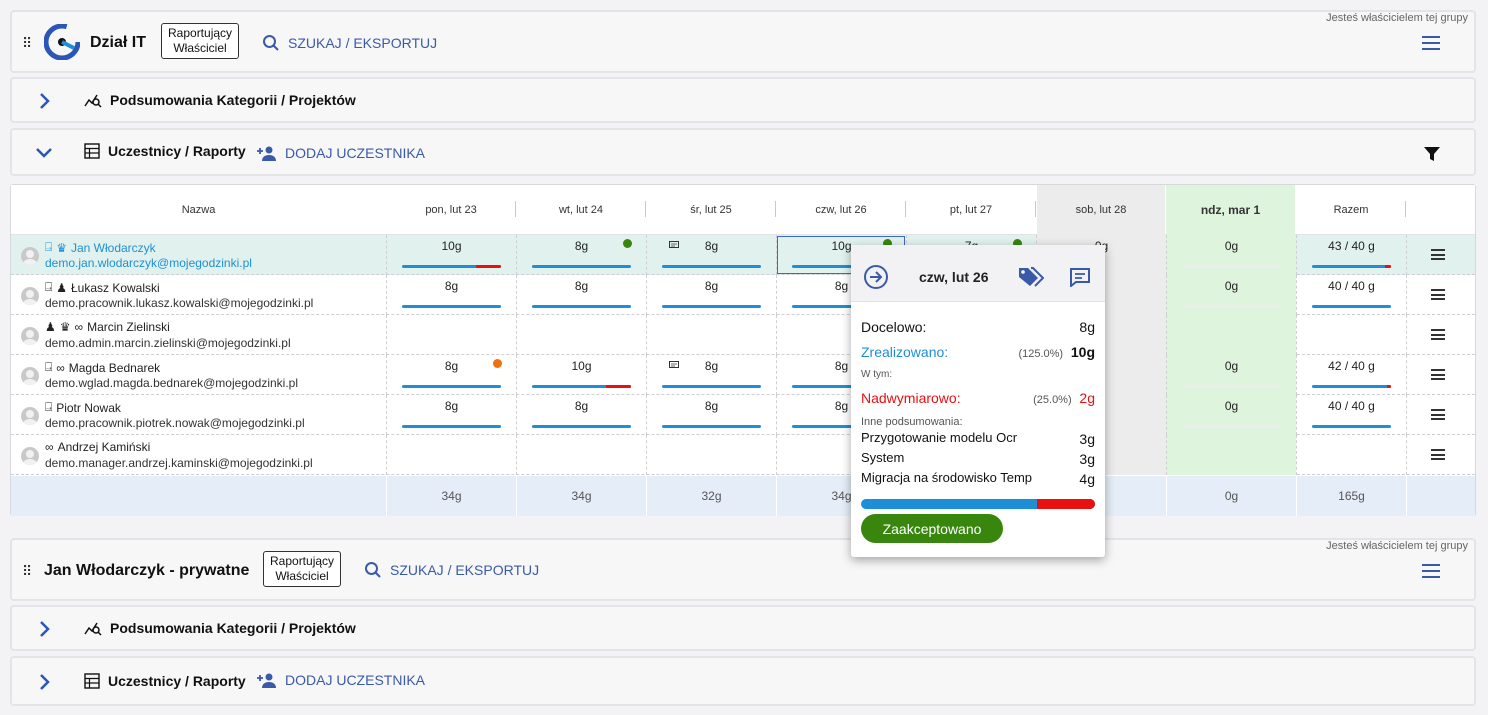 This screenshot has width=1488, height=715. I want to click on filter-icon, so click(1432, 154).